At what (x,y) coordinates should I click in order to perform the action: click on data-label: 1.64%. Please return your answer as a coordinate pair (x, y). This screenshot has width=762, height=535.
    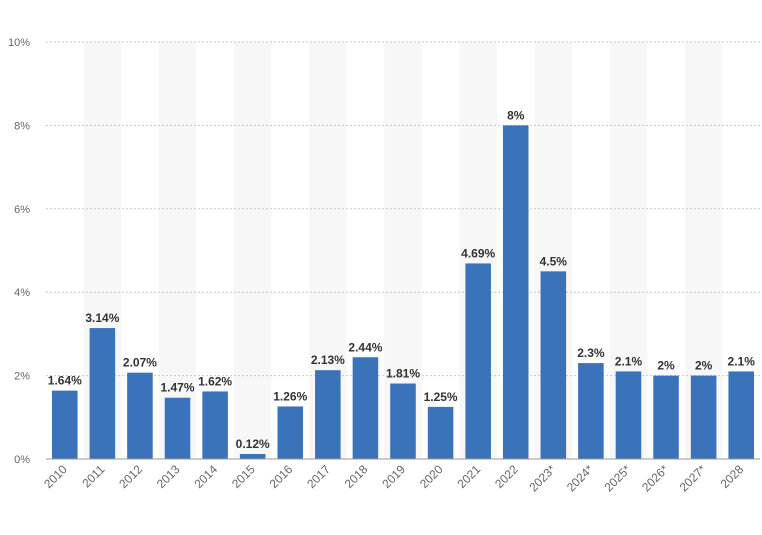
    Looking at the image, I should click on (65, 381).